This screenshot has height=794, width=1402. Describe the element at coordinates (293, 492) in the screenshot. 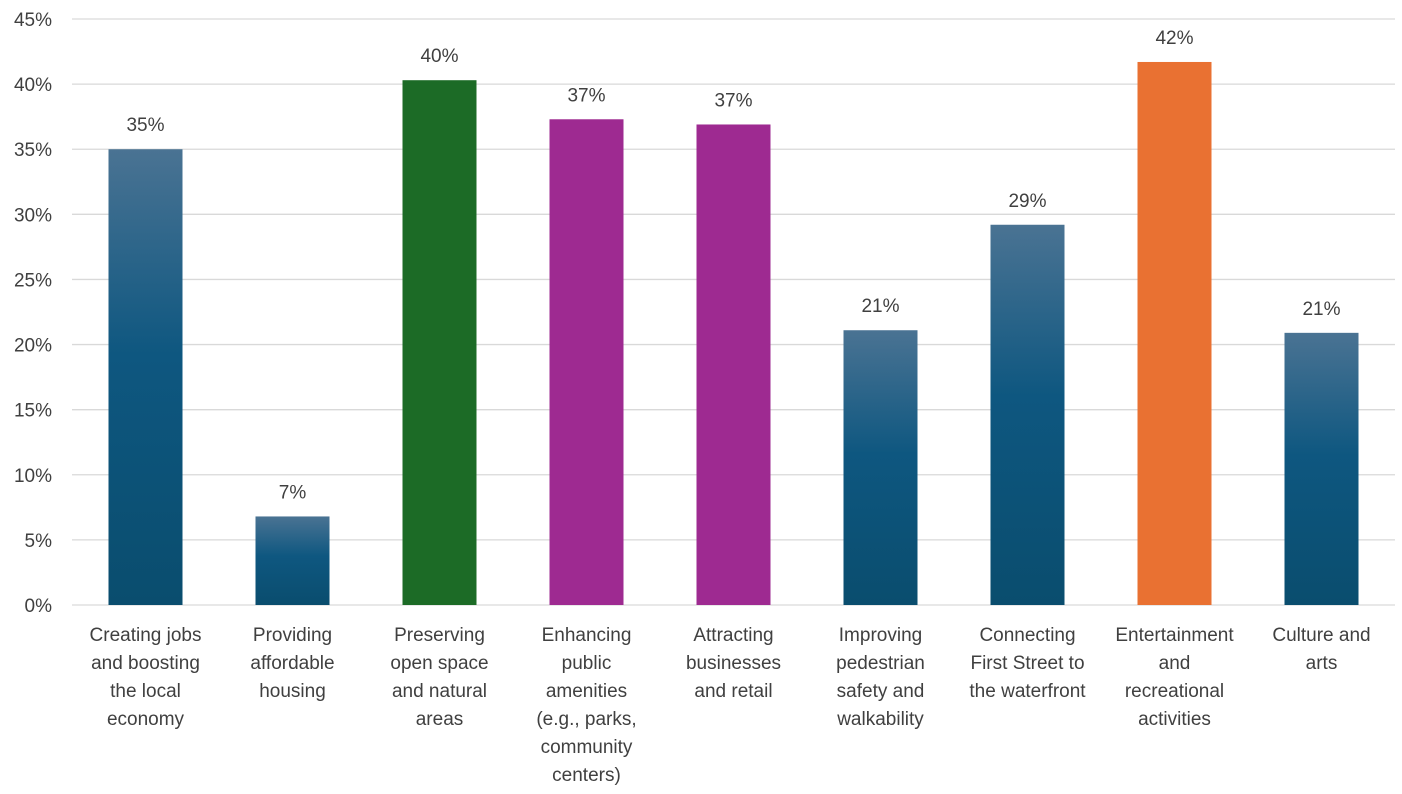

I see `data-label: 7%` at that location.